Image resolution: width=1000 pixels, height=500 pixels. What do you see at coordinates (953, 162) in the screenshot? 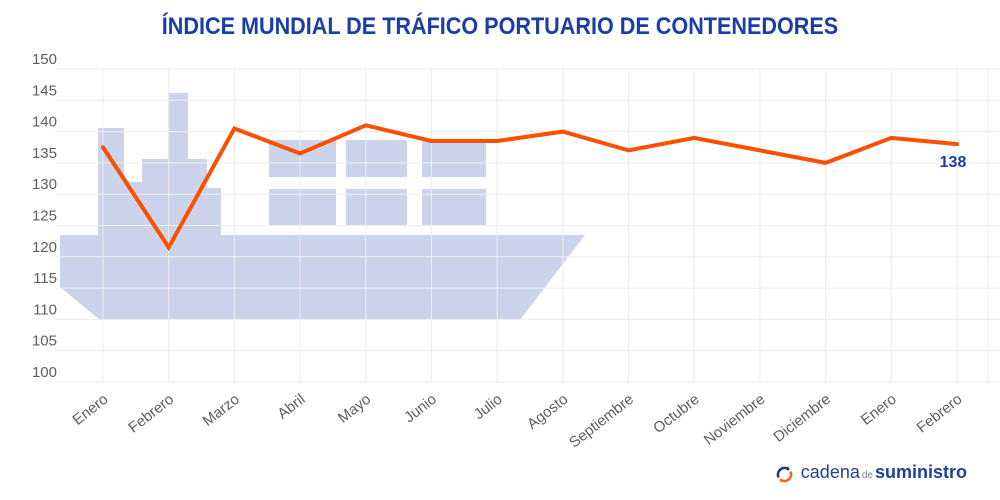
I see `last-value-label: 138` at bounding box center [953, 162].